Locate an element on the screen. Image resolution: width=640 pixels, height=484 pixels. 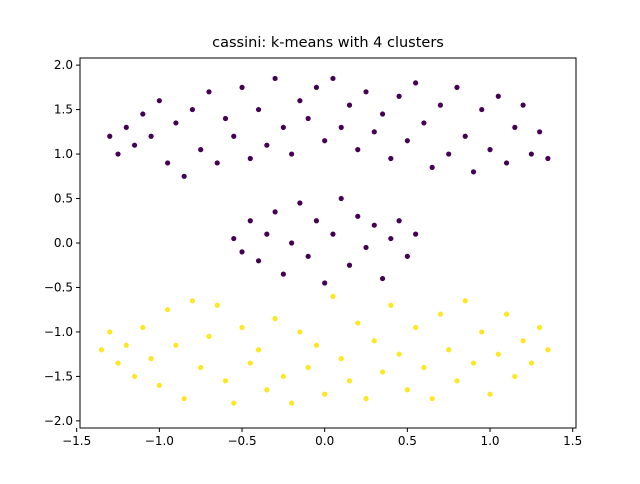
x-tick-label: −0.5 is located at coordinates (241, 441).